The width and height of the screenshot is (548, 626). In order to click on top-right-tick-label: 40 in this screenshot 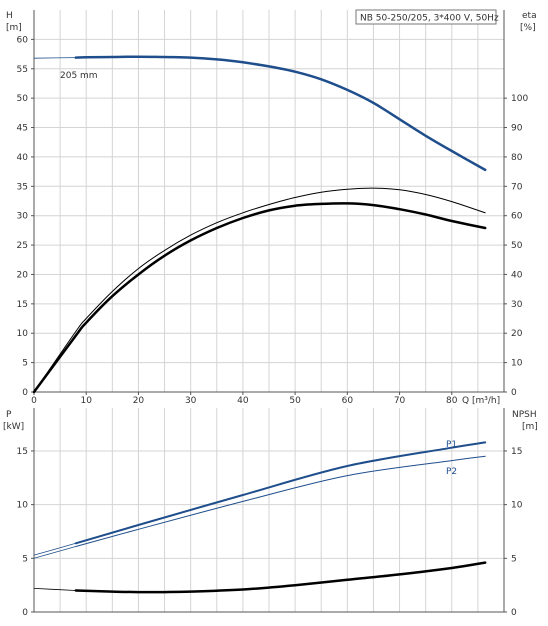, I will do `click(517, 275)`.